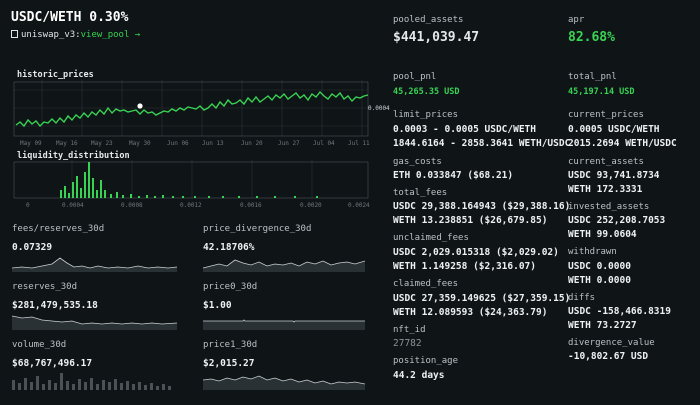  Describe the element at coordinates (230, 287) in the screenshot. I see `price0-label: price0_30d` at that location.